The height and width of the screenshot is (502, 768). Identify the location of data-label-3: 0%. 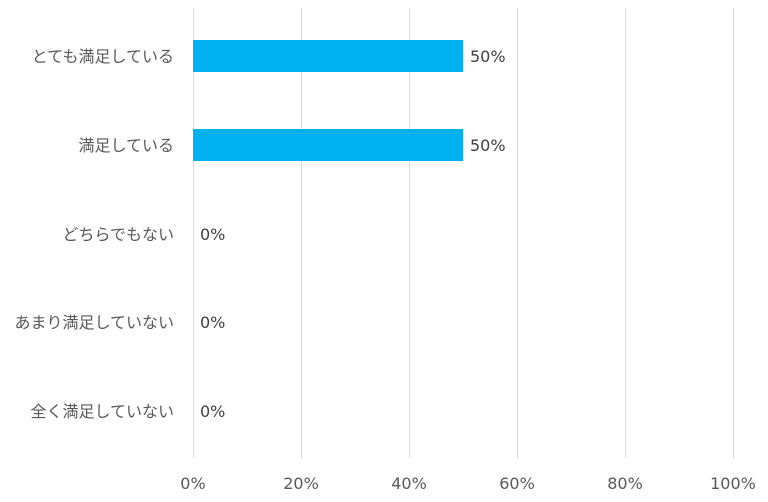
(212, 234).